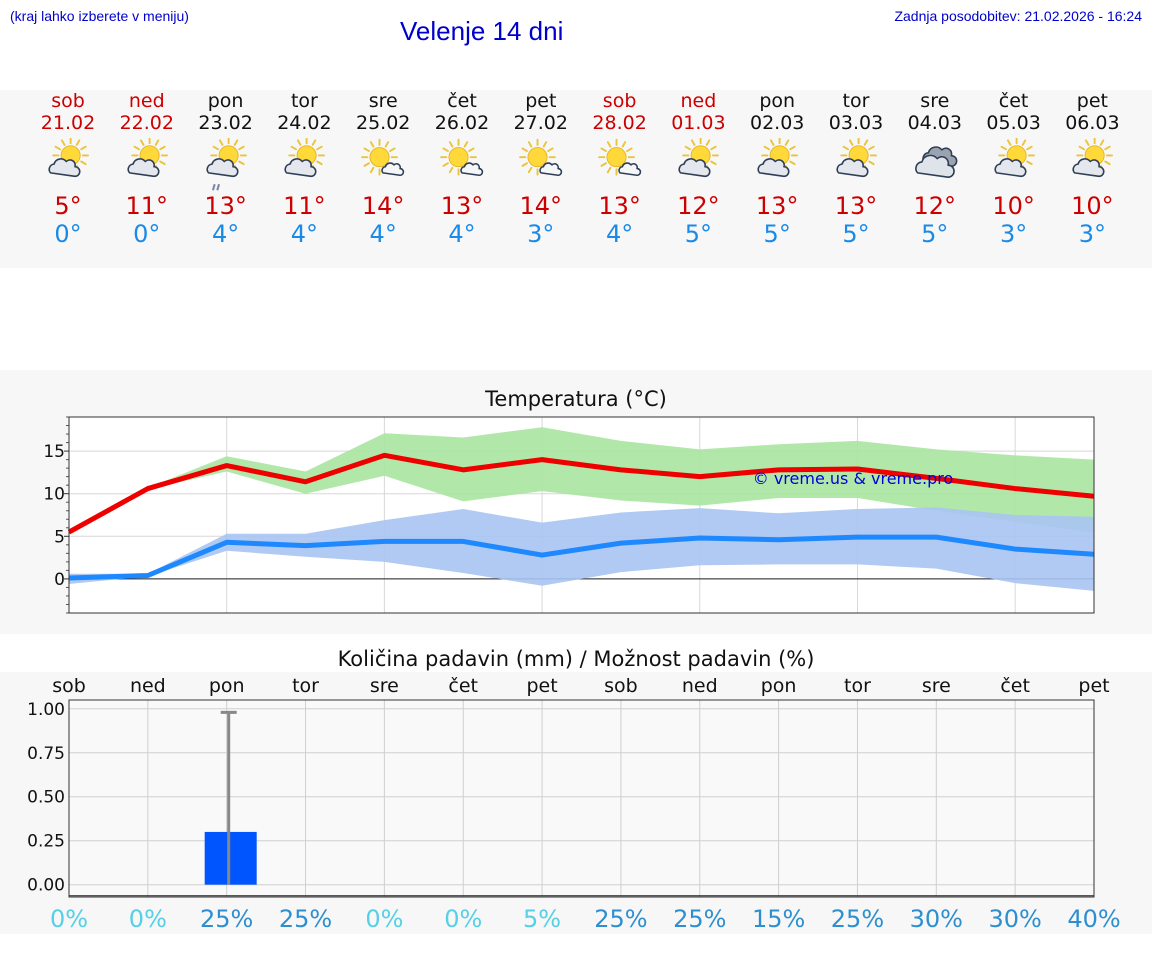 The width and height of the screenshot is (1152, 975). I want to click on day-date: 04.03, so click(934, 123).